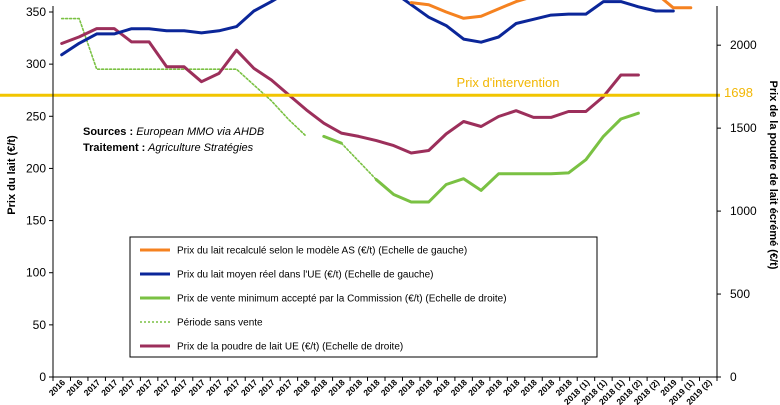 The width and height of the screenshot is (780, 405). I want to click on treatment-label: Traitement :, so click(114, 148).